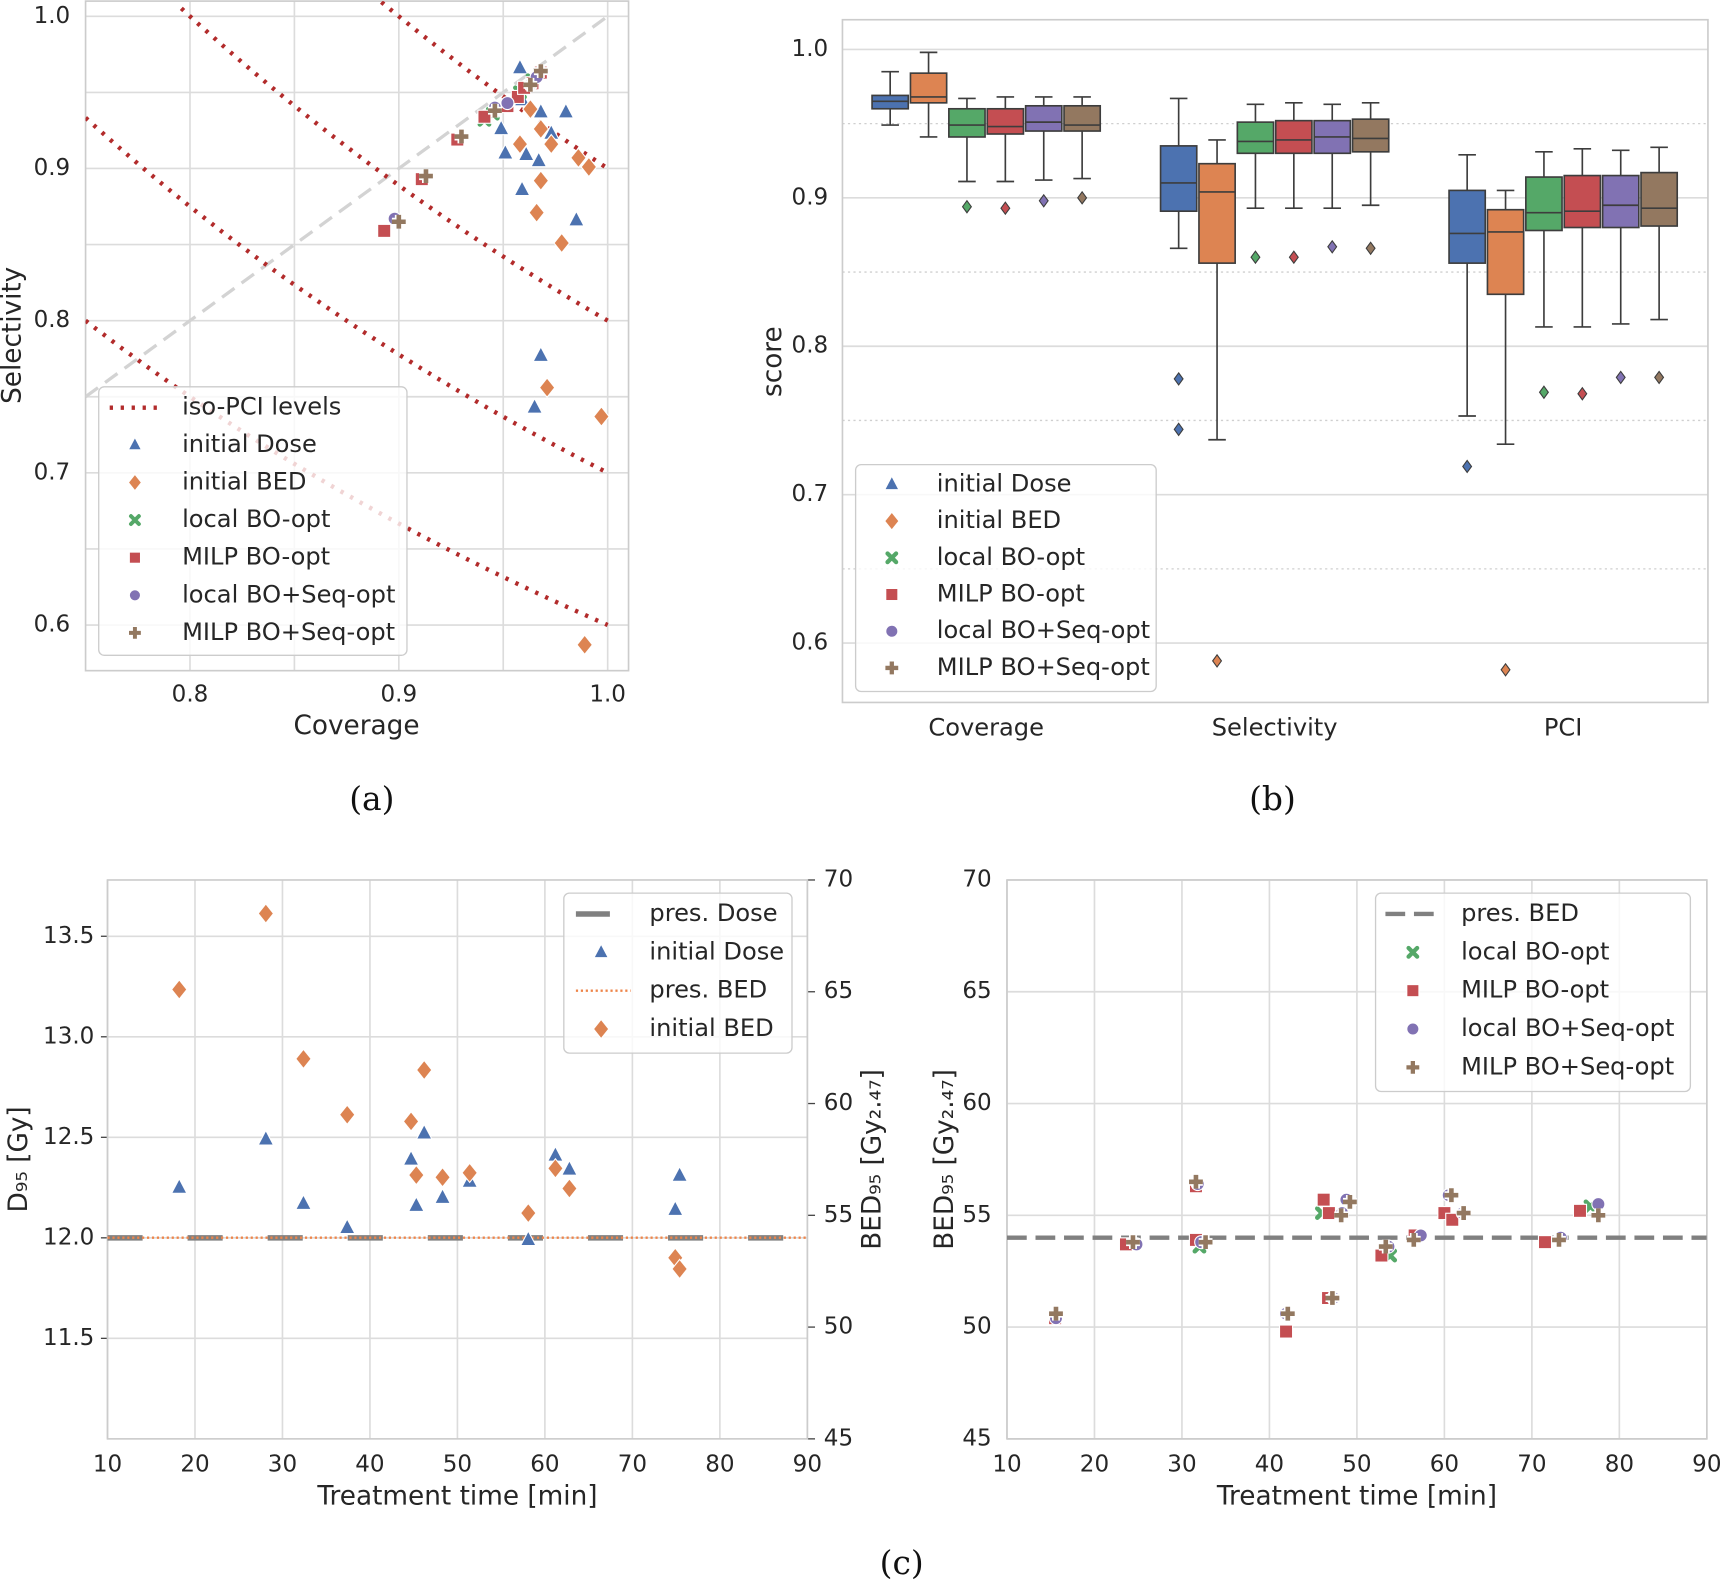  I want to click on x-tick-label: 0.8, so click(190, 694).